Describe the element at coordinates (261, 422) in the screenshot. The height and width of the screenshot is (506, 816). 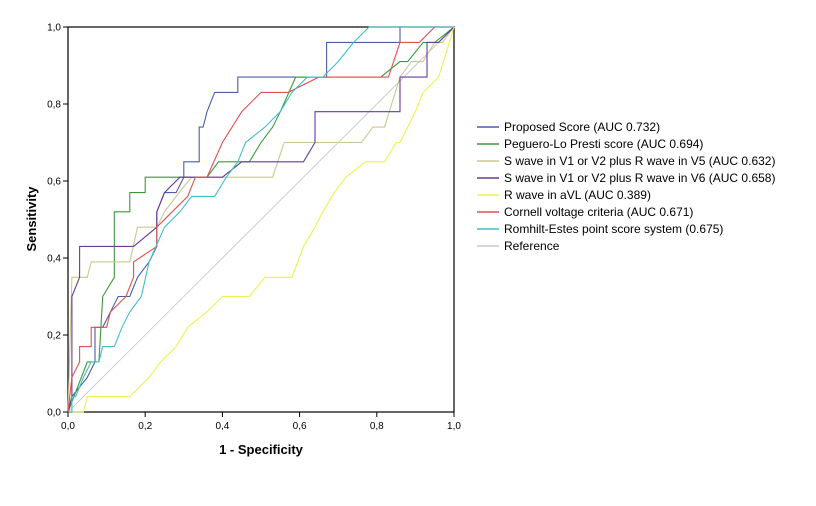
I see `x-axis: 0,0 0,2 0,4 0,6 0,8 1,0` at that location.